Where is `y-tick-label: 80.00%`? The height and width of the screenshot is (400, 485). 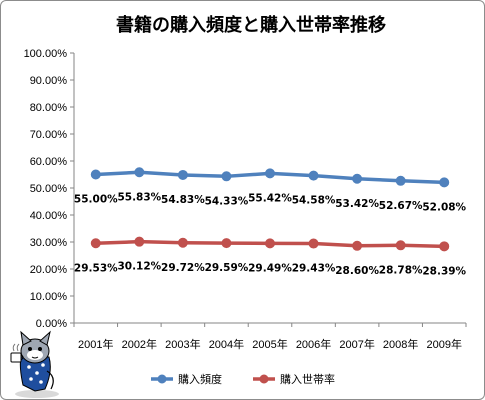 y-tick-label: 80.00% is located at coordinates (49, 108).